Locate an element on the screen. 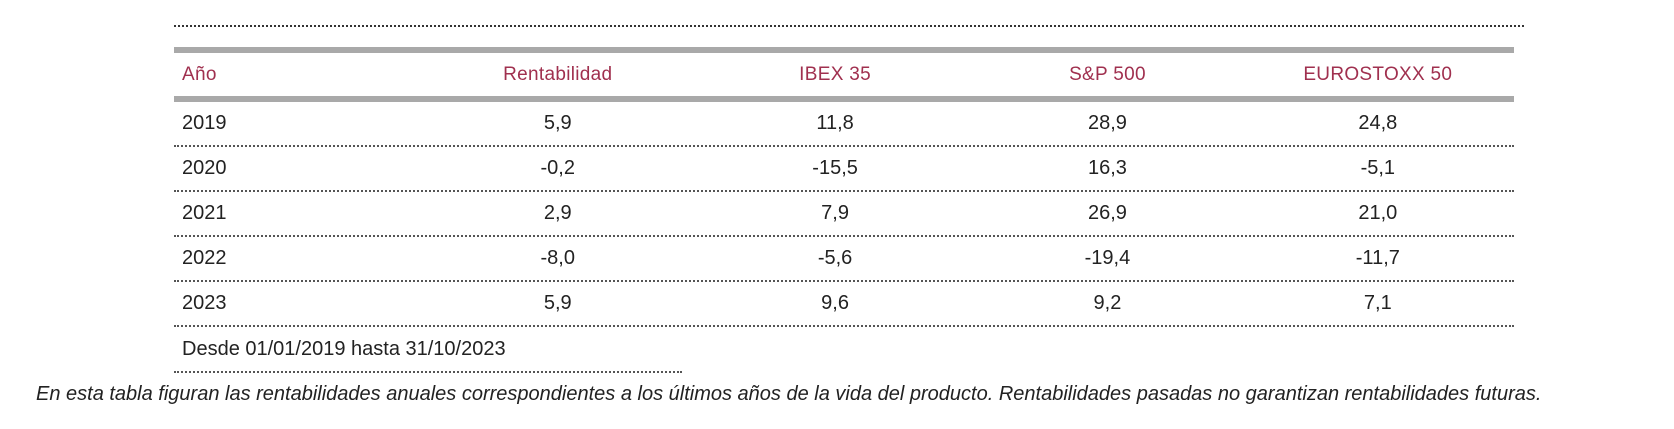  header-rentabilidad: Rentabilidad is located at coordinates (558, 74).